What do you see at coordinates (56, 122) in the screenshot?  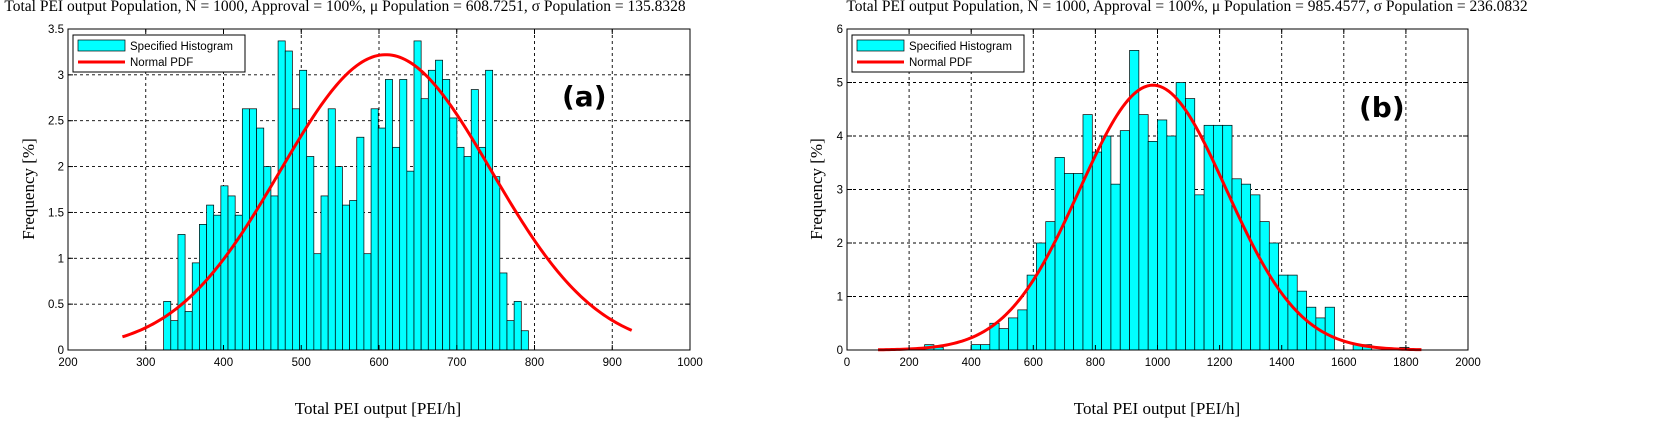 I see `y-tick-label: 2.5` at bounding box center [56, 122].